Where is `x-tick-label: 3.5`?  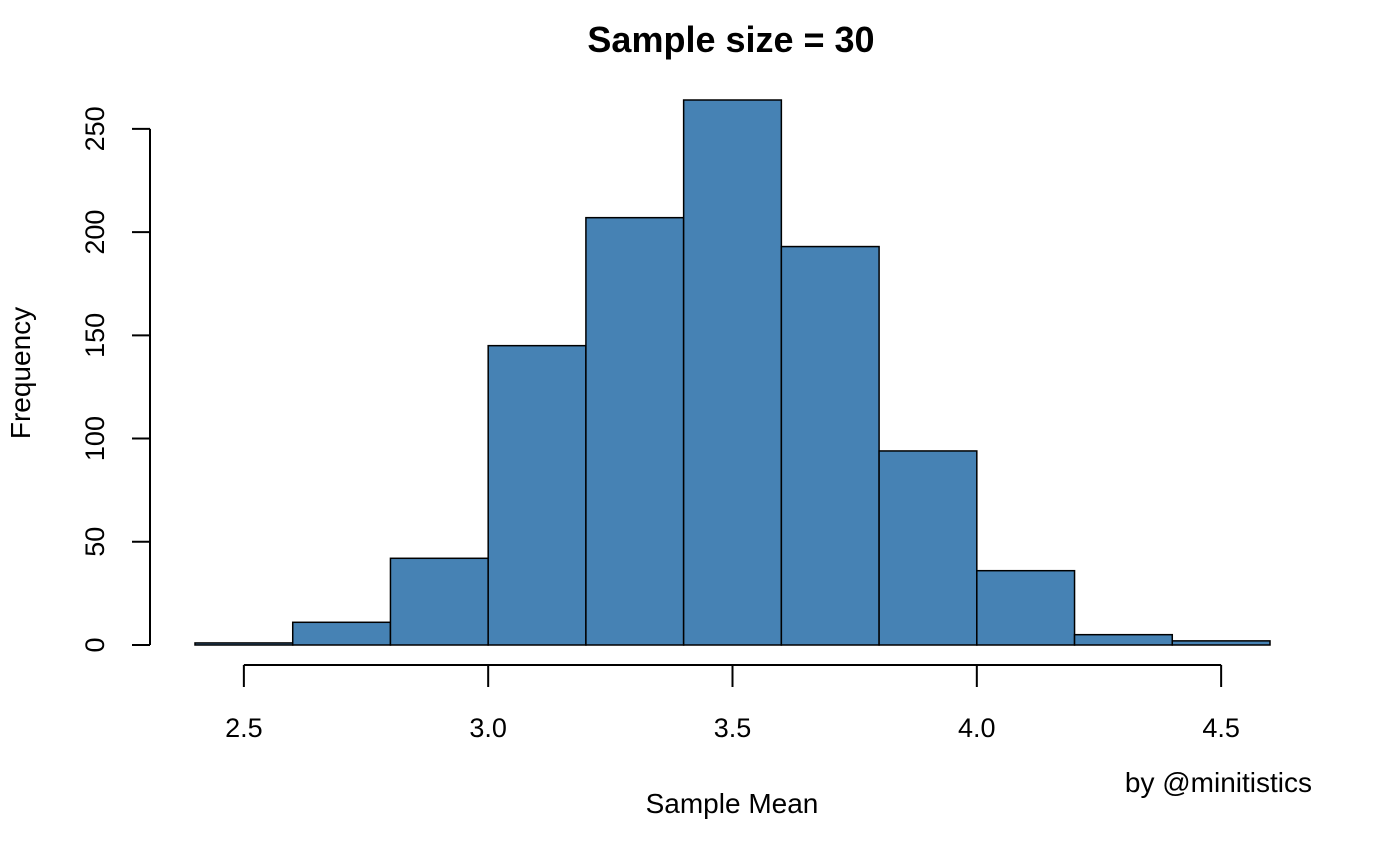
x-tick-label: 3.5 is located at coordinates (733, 728).